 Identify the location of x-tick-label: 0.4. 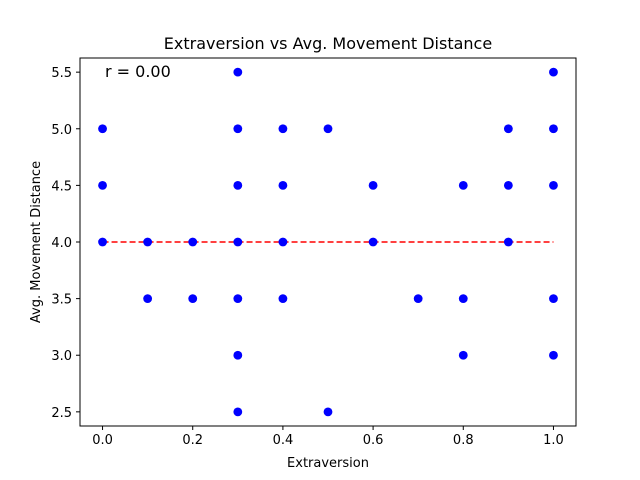
(283, 440).